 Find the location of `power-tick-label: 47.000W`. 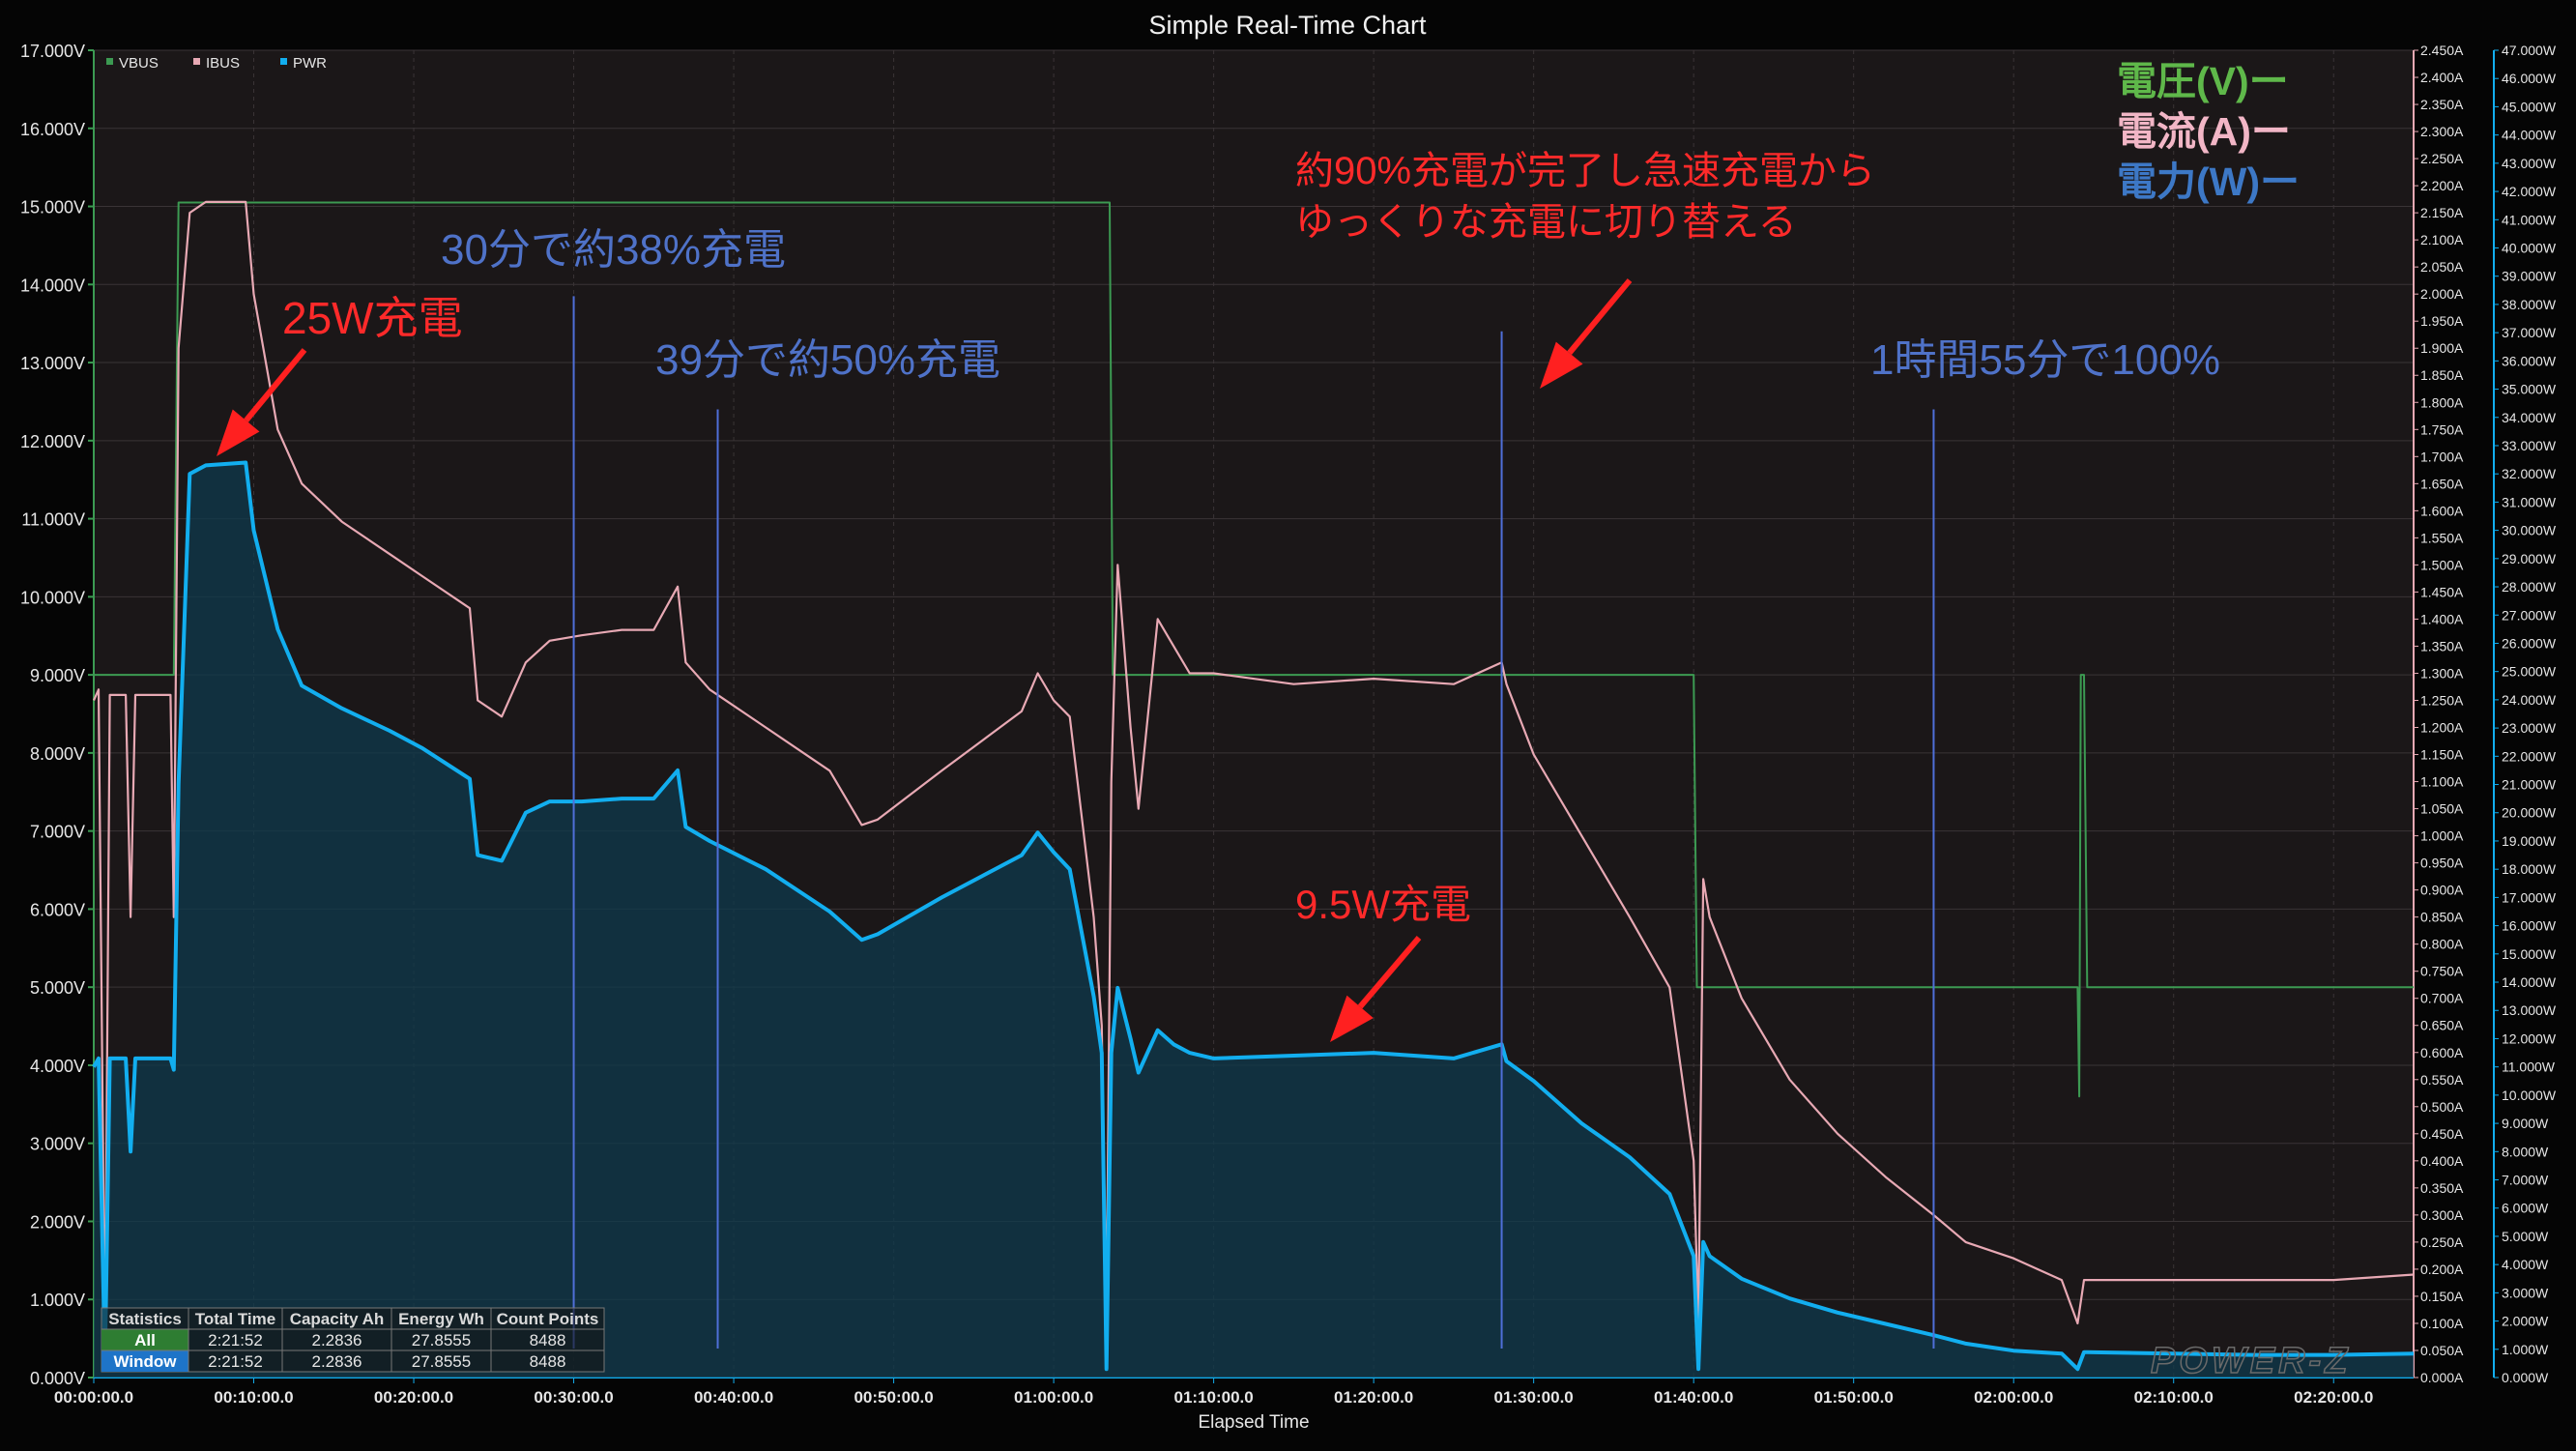

power-tick-label: 47.000W is located at coordinates (2529, 50).